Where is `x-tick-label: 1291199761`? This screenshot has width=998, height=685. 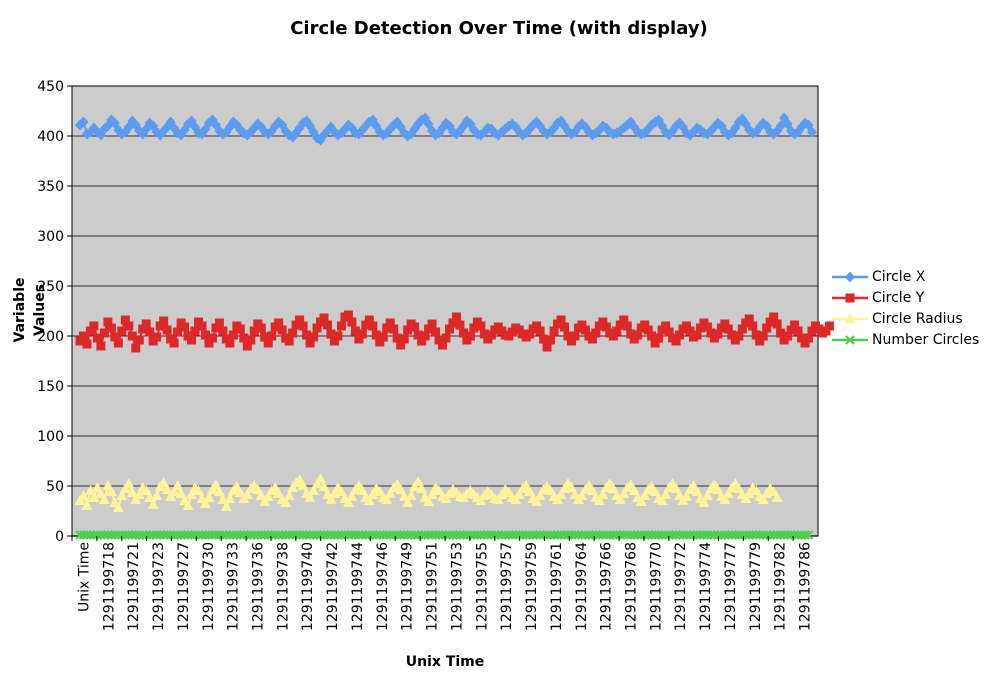
x-tick-label: 1291199761 is located at coordinates (557, 586).